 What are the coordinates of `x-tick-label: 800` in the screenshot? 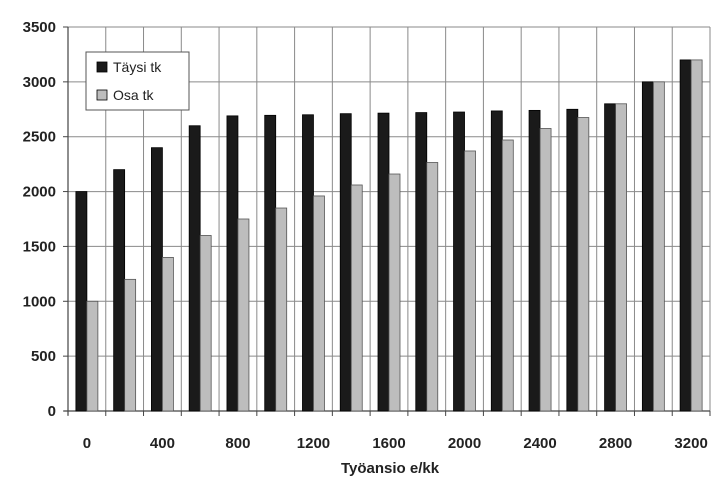 It's located at (237, 443).